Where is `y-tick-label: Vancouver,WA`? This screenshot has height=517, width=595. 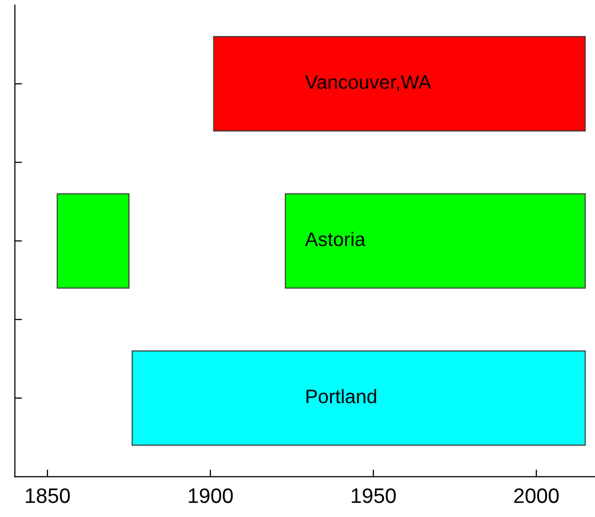
y-tick-label: Vancouver,WA is located at coordinates (368, 83).